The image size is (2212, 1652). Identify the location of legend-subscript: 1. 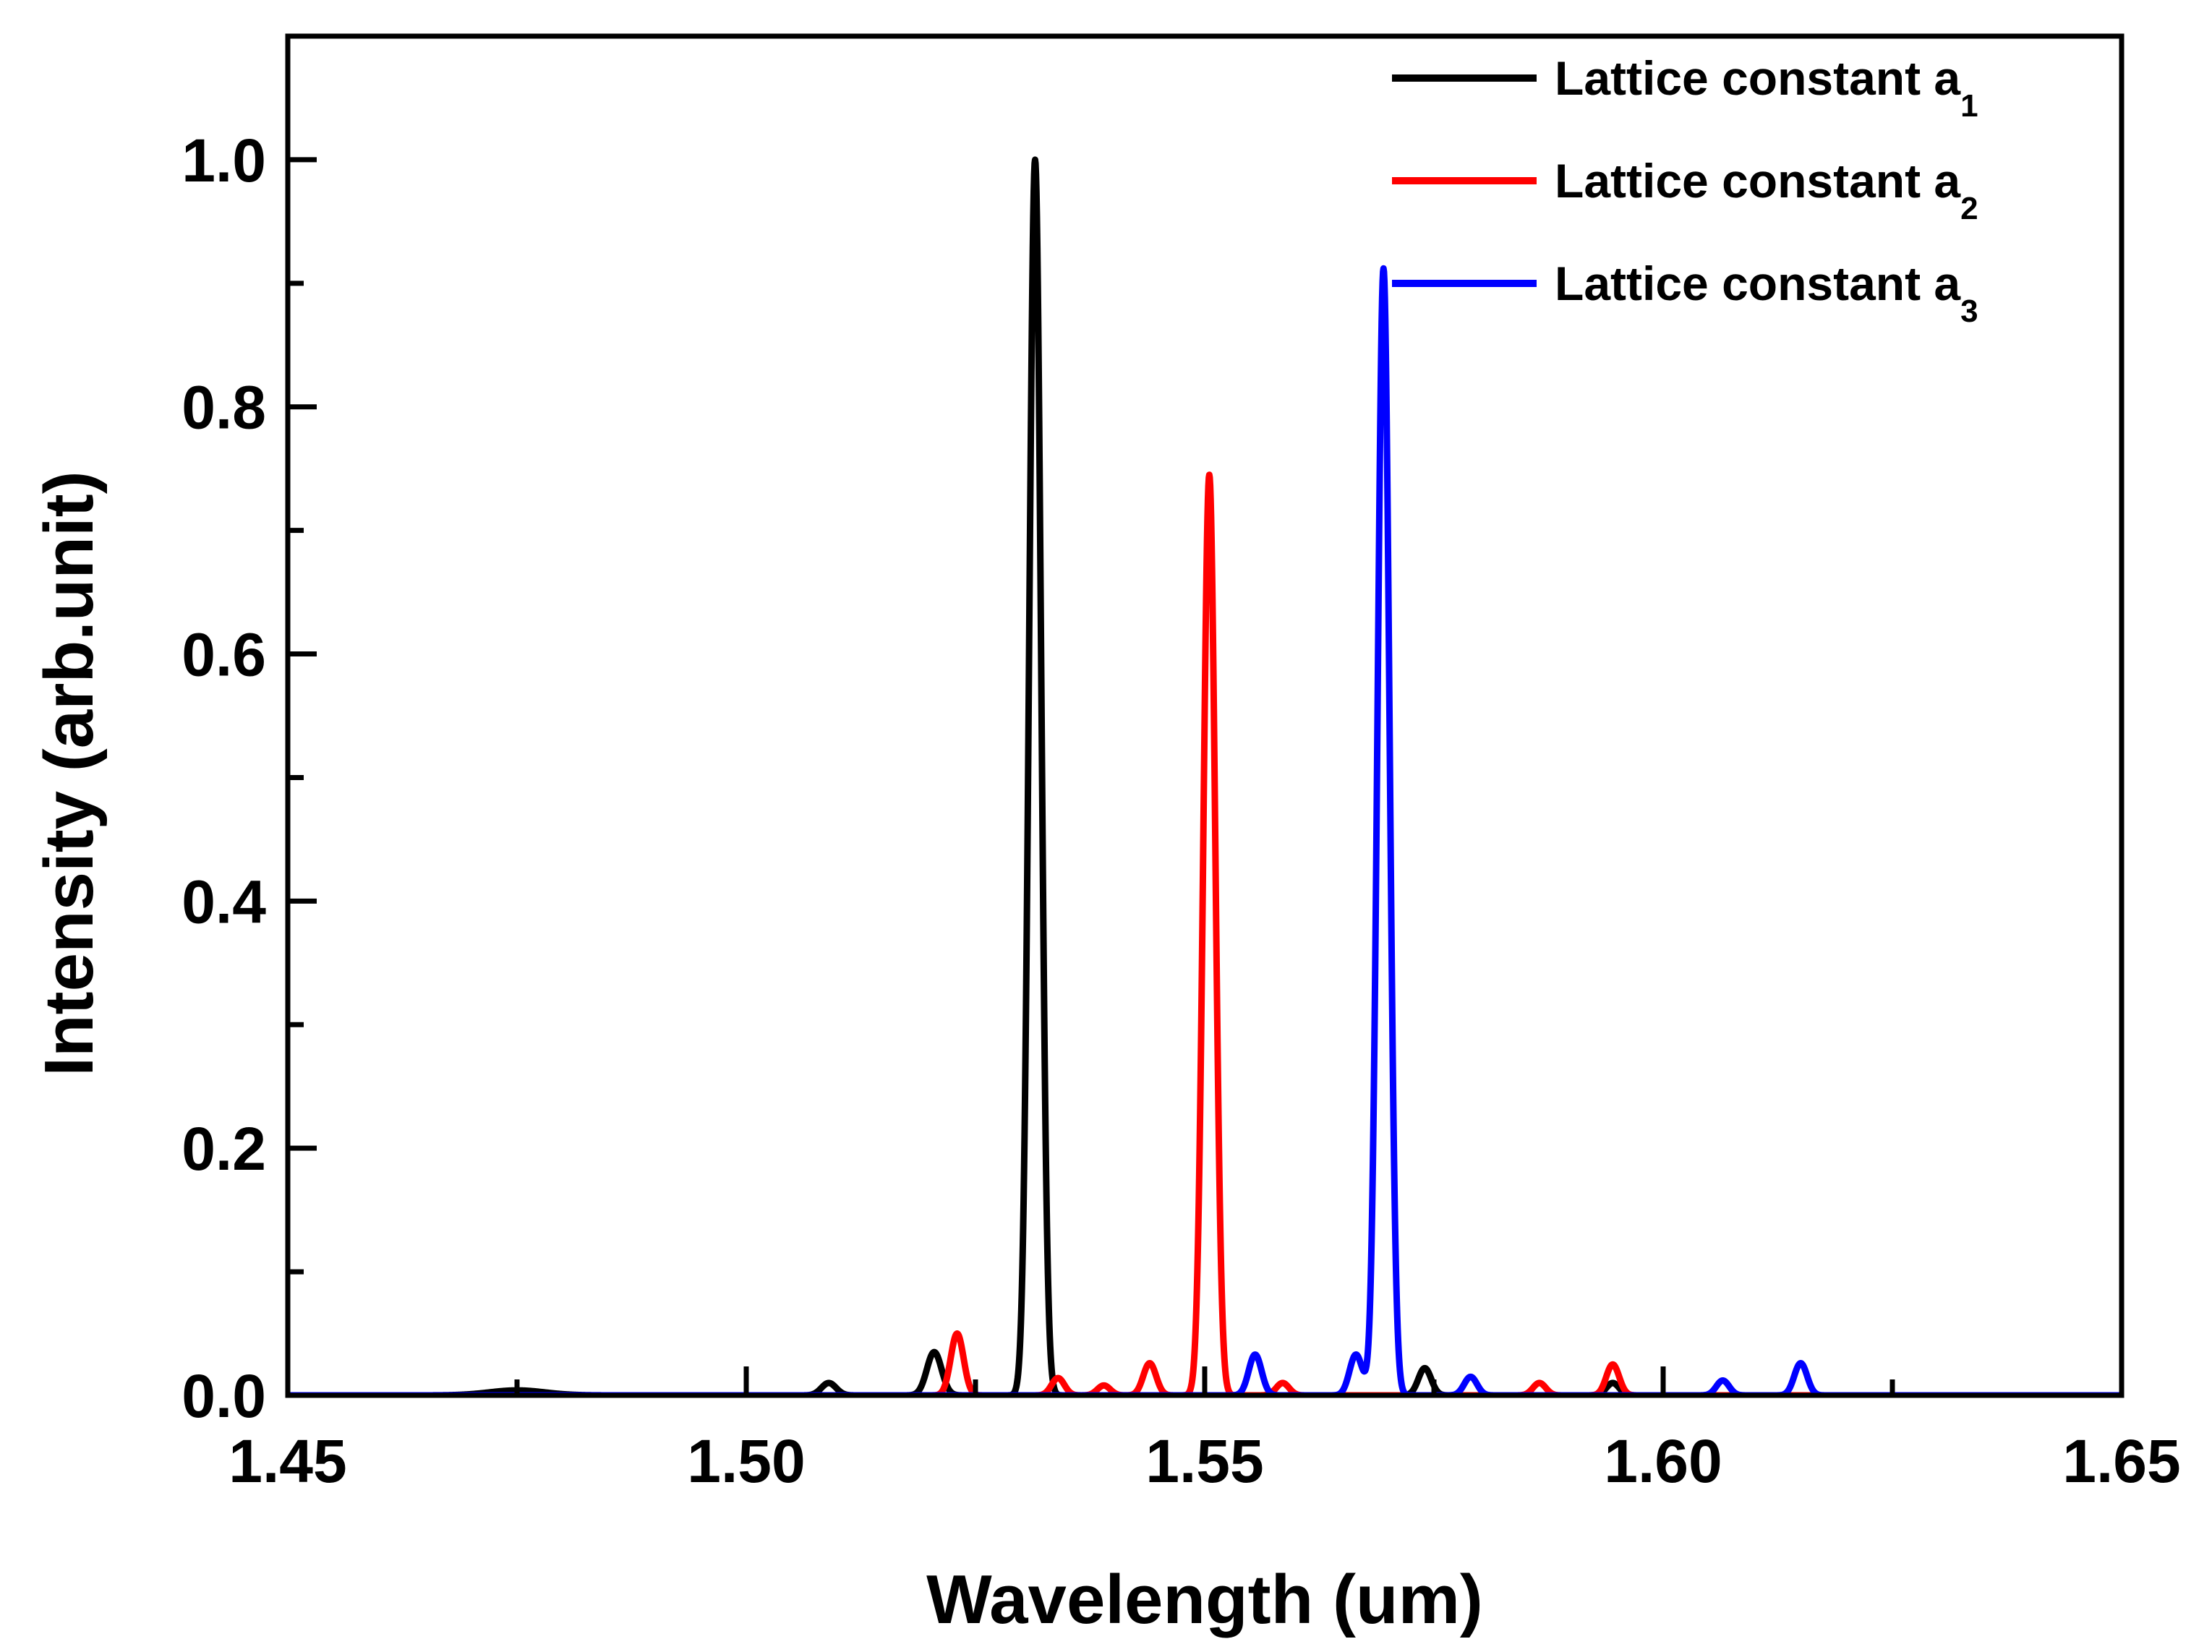
(1969, 106).